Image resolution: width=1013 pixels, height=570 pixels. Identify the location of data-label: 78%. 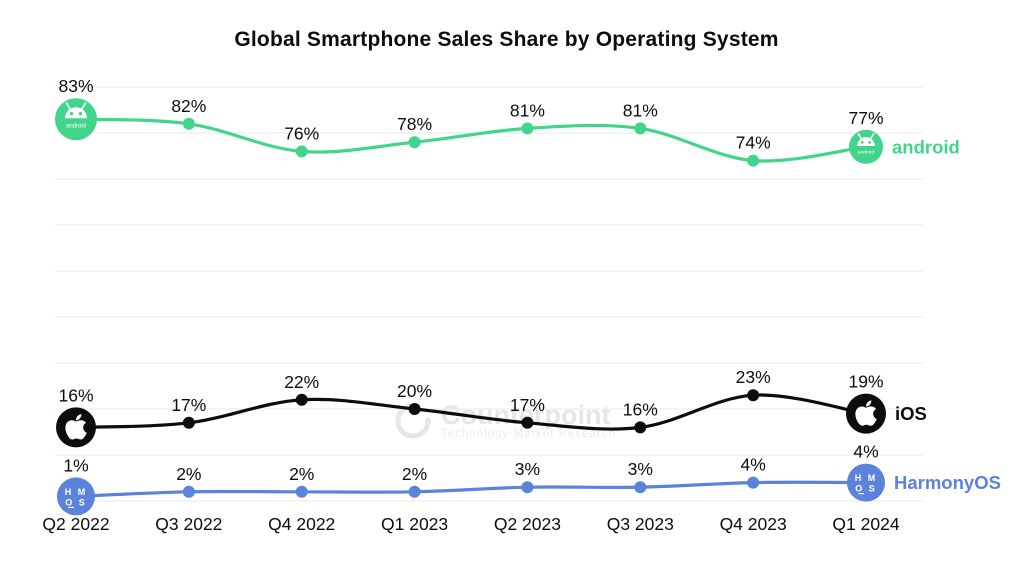
(414, 124).